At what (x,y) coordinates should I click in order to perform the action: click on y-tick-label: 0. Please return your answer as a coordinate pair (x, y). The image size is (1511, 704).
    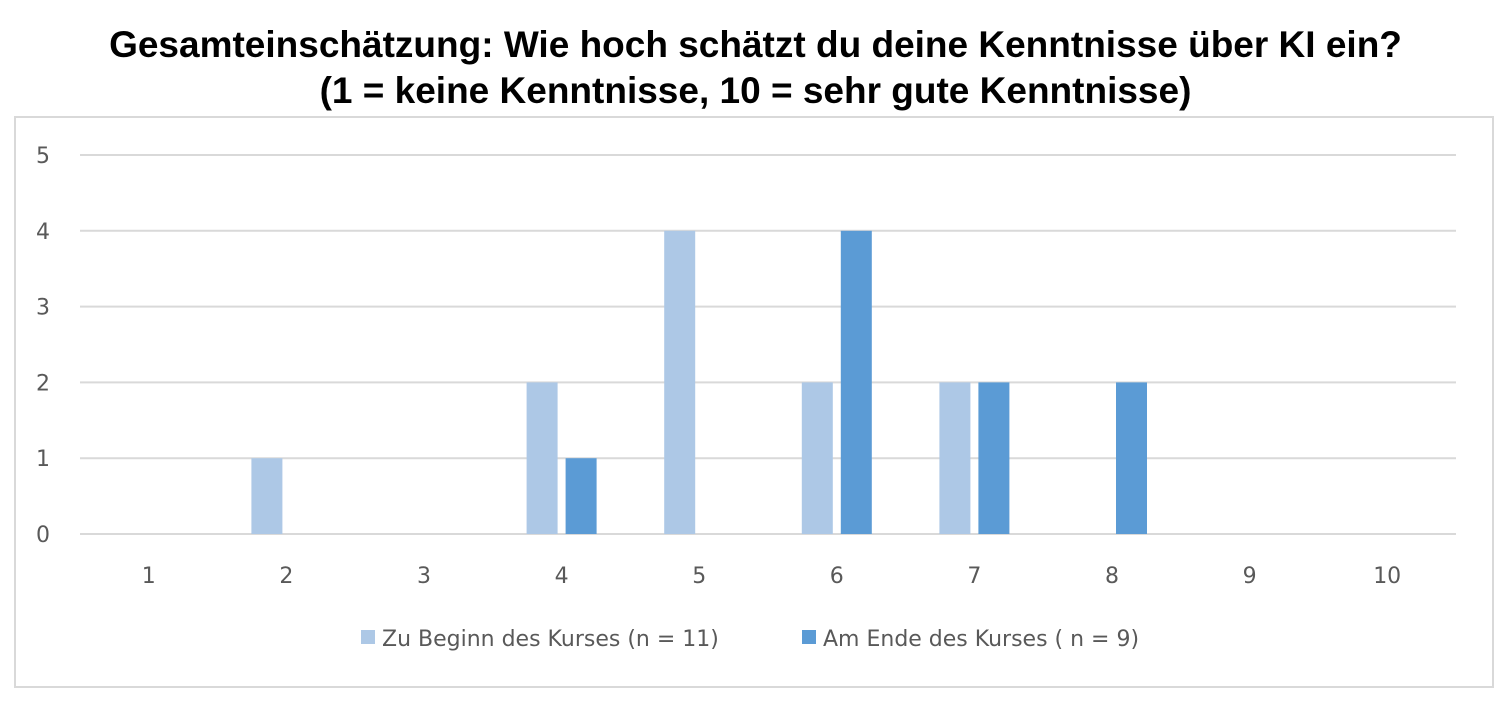
    Looking at the image, I should click on (43, 535).